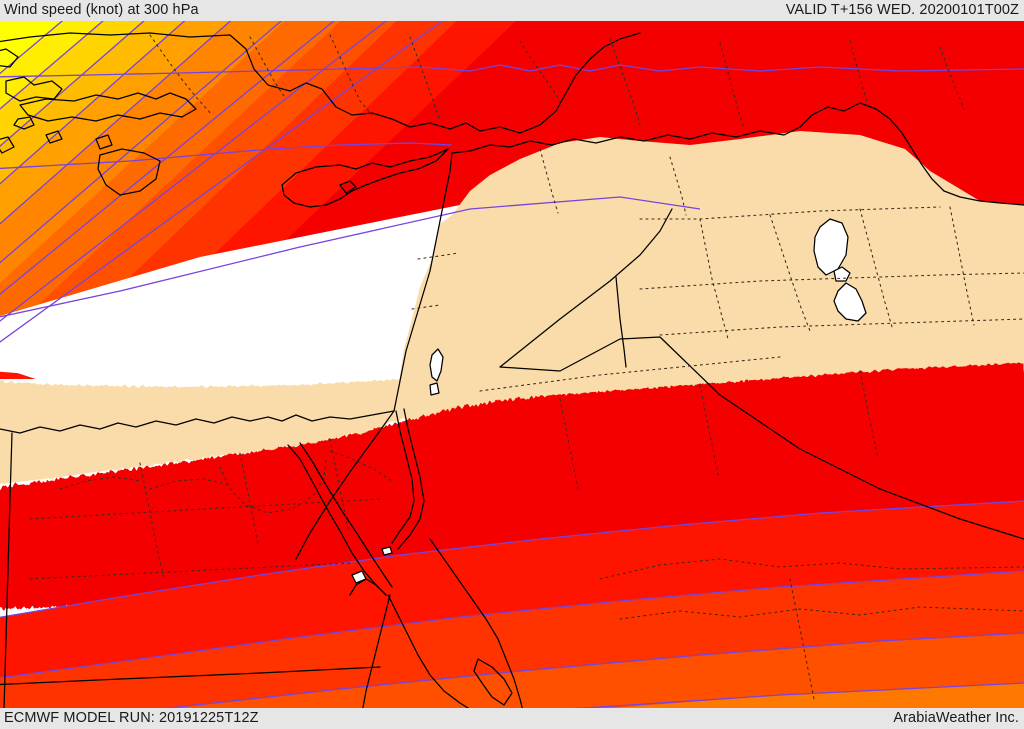 The width and height of the screenshot is (1024, 729). Describe the element at coordinates (387, 551) in the screenshot. I see `waterbody-bitter-lake` at that location.